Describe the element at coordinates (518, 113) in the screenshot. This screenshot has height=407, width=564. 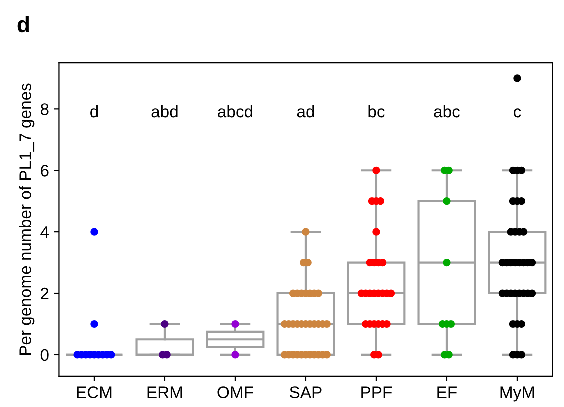
I see `annotation: c` at that location.